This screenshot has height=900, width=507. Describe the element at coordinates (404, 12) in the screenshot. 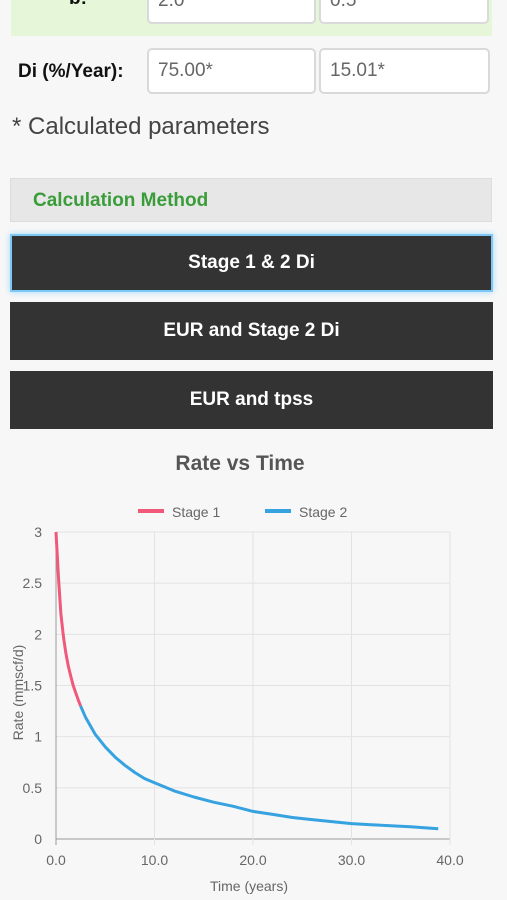

I see `b-stage2-input: 0.5` at that location.